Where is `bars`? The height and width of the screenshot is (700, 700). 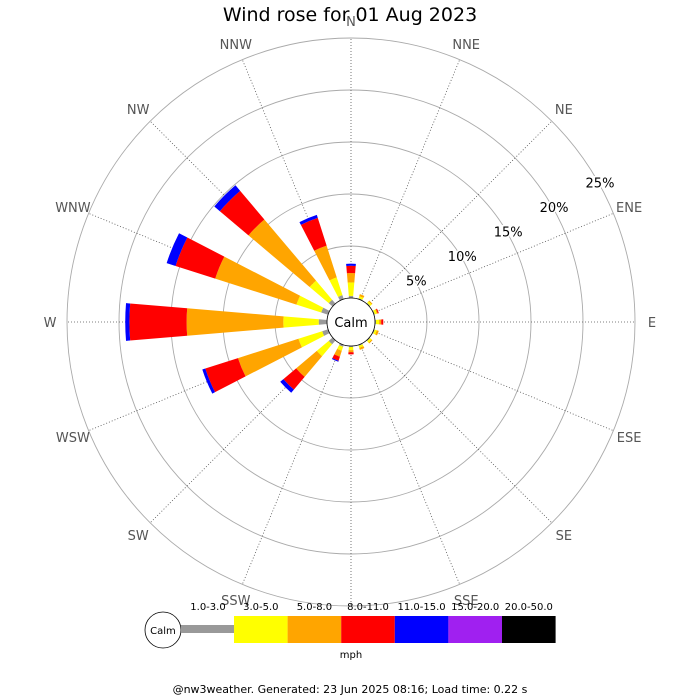
bars is located at coordinates (254, 289).